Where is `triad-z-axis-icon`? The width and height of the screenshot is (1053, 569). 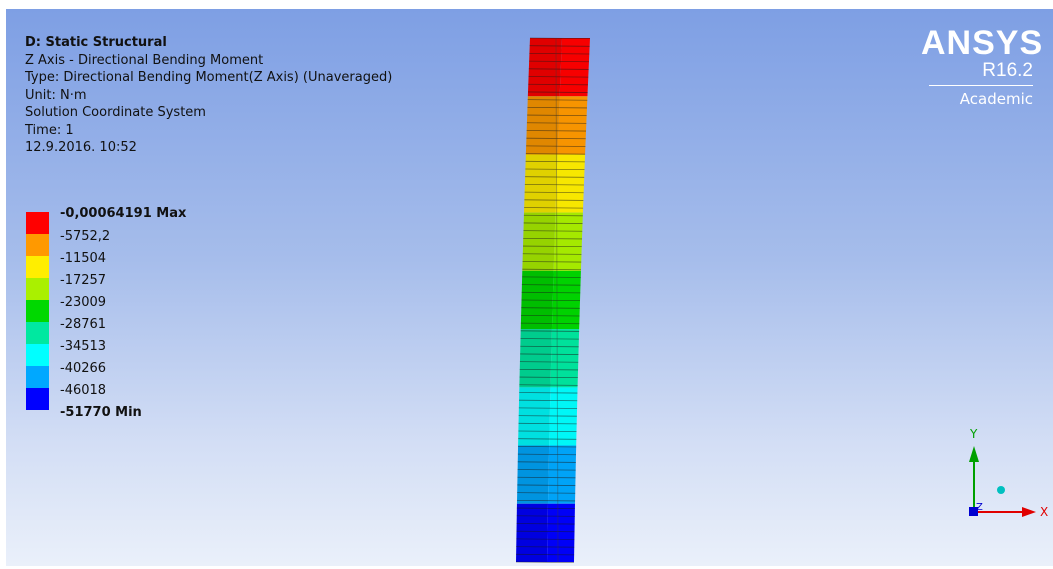
triad-z-axis-icon is located at coordinates (973, 511).